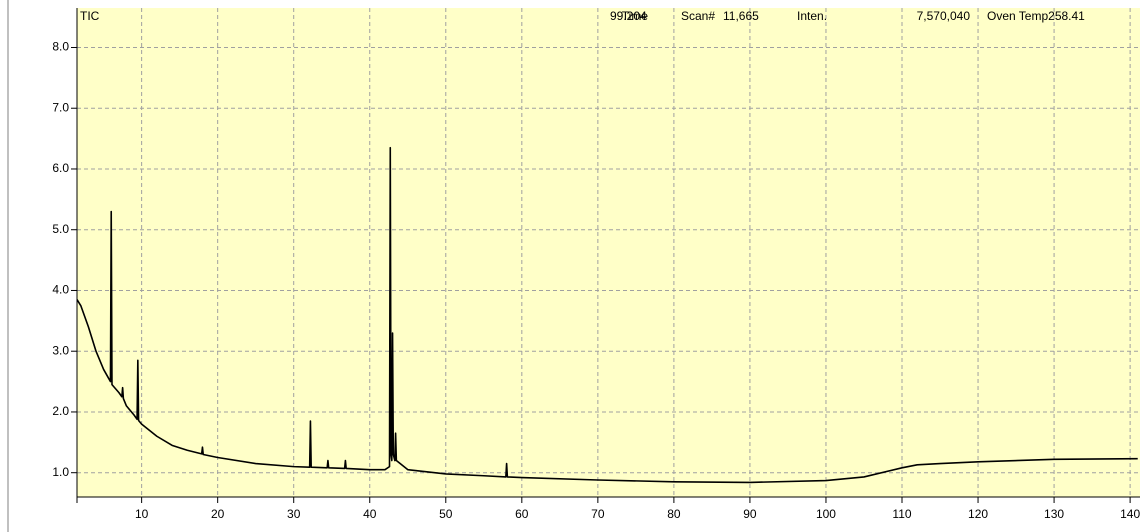 The height and width of the screenshot is (532, 1142). What do you see at coordinates (826, 514) in the screenshot?
I see `x-tick-label: 100` at bounding box center [826, 514].